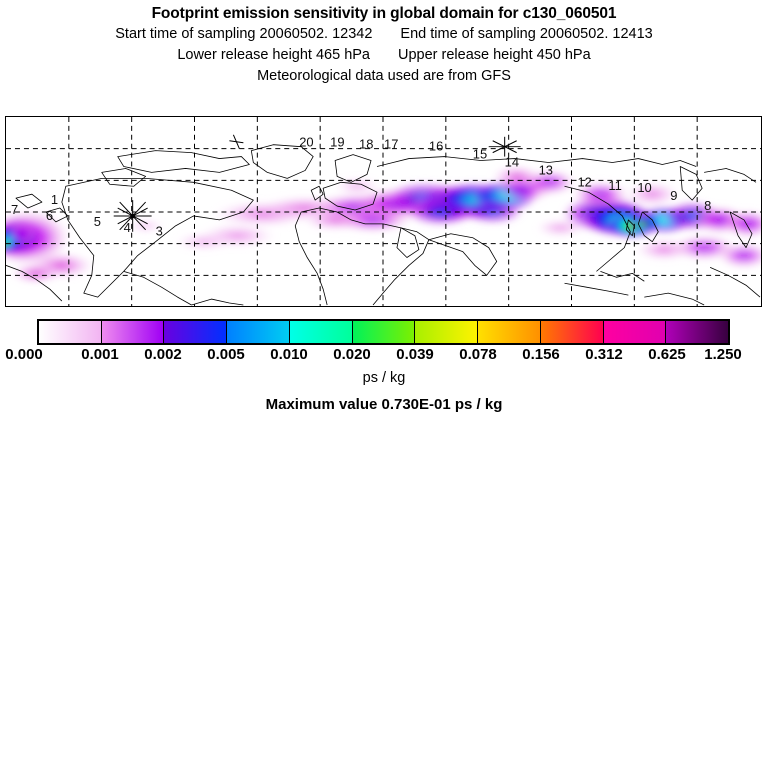  I want to click on trajectory-label: 6, so click(49, 215).